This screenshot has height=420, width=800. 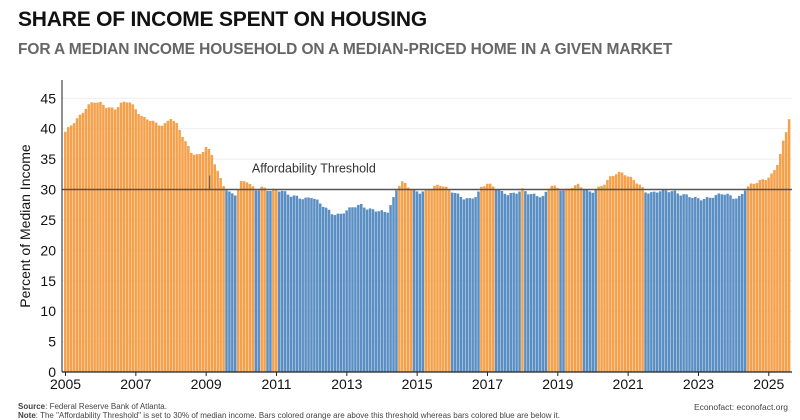 What do you see at coordinates (346, 384) in the screenshot?
I see `x-tick-label: 2013` at bounding box center [346, 384].